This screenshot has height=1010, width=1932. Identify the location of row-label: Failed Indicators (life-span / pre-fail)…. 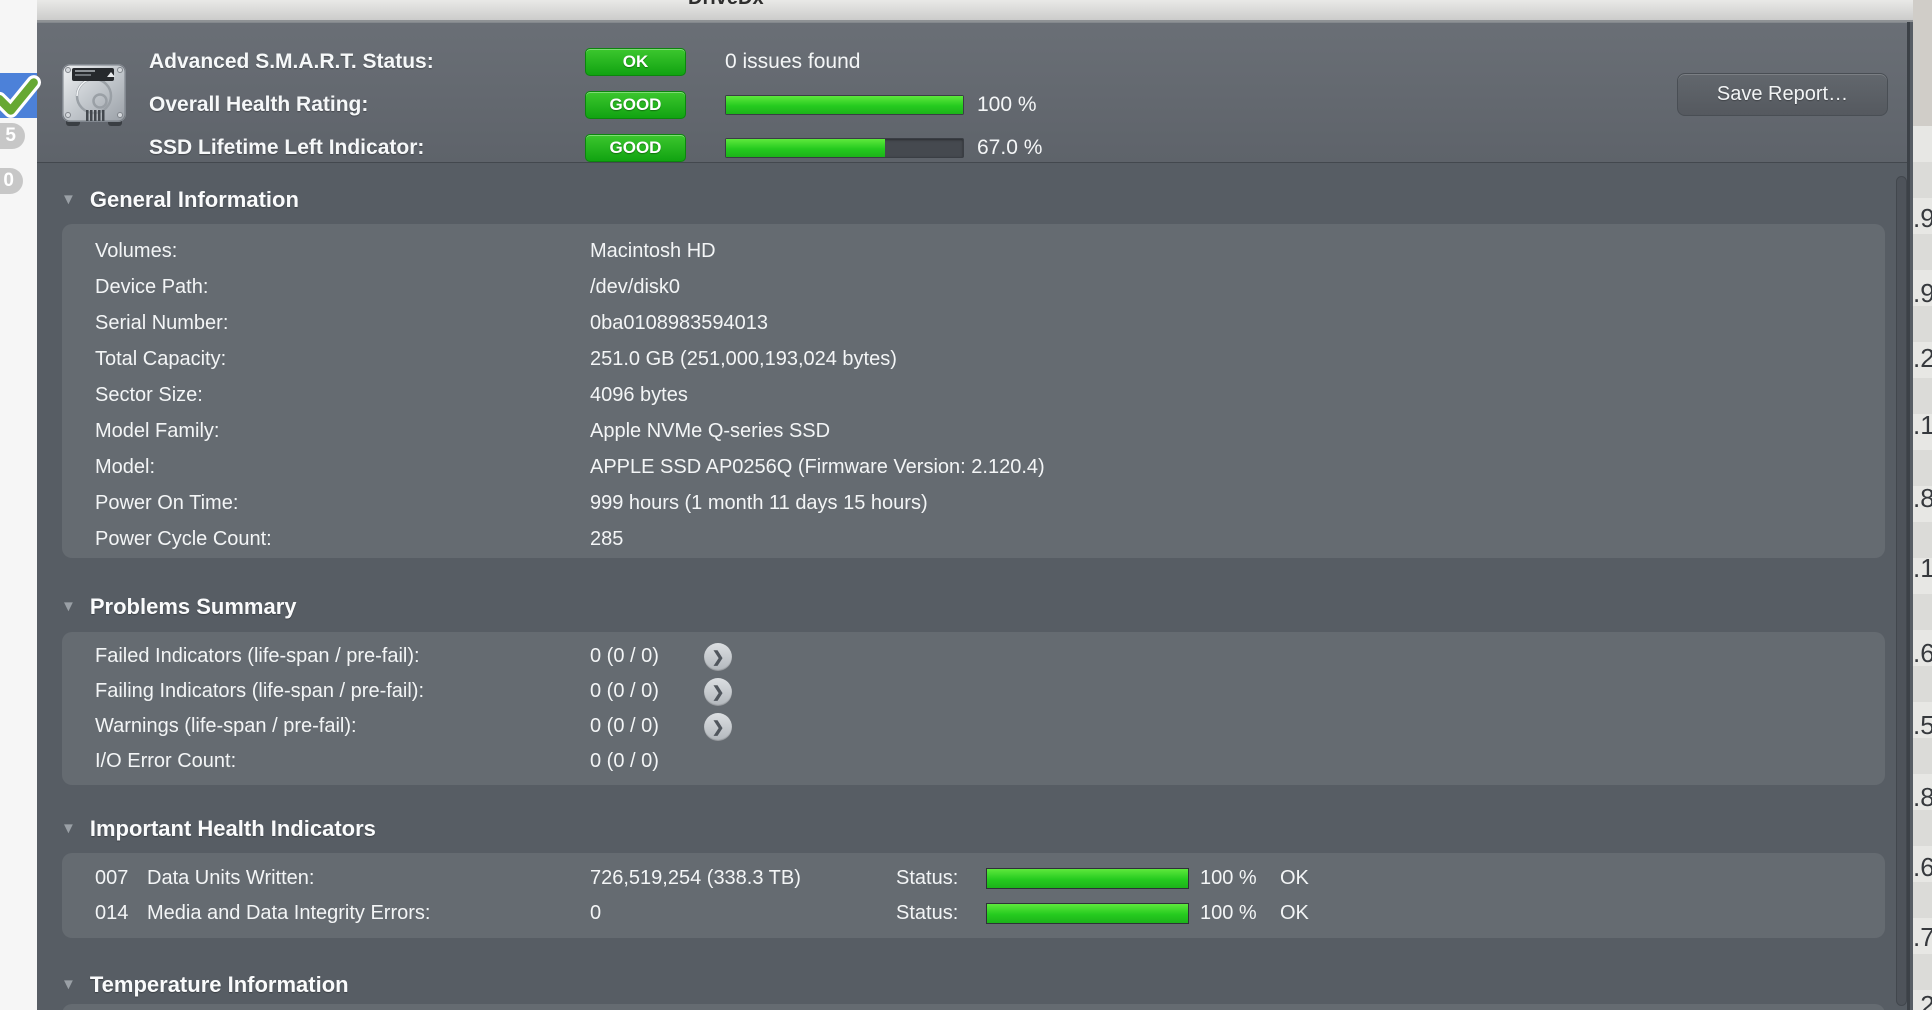
(257, 656).